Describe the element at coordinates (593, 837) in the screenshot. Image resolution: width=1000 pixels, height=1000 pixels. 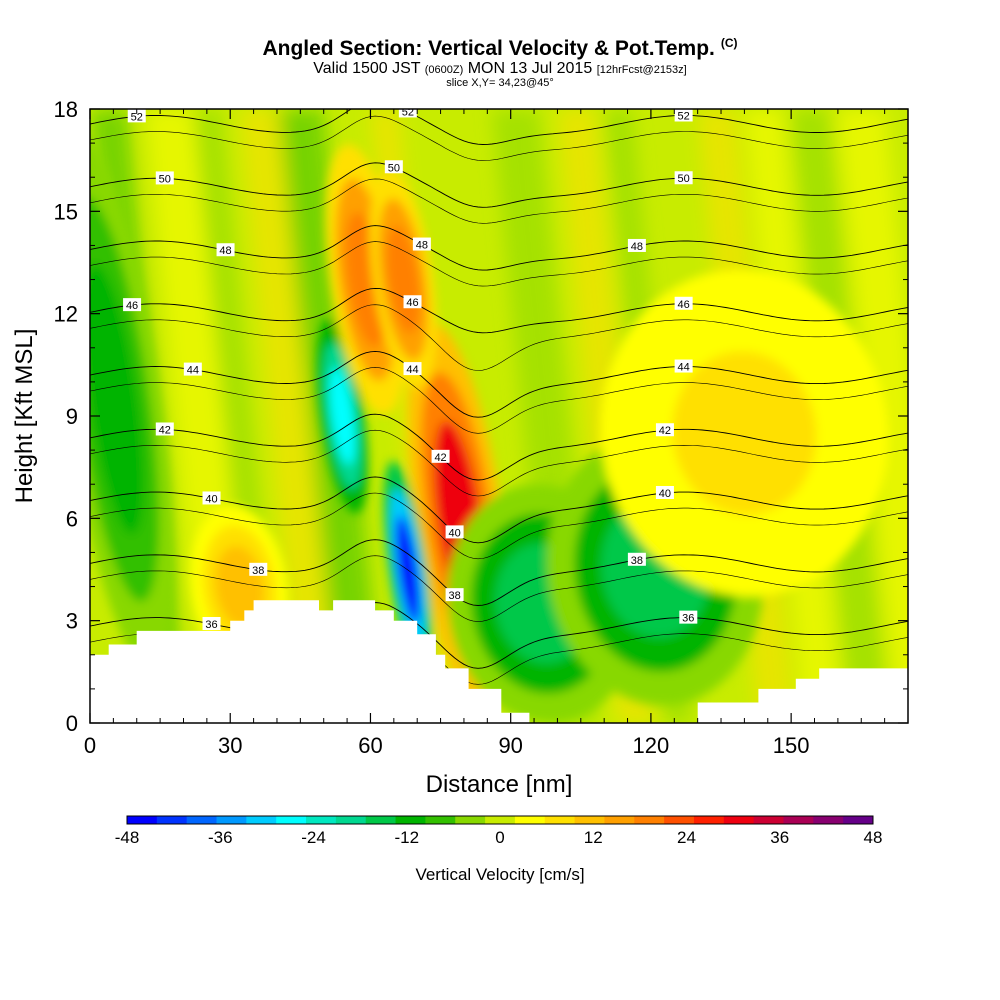
I see `colorbar-tick-label: 12` at that location.